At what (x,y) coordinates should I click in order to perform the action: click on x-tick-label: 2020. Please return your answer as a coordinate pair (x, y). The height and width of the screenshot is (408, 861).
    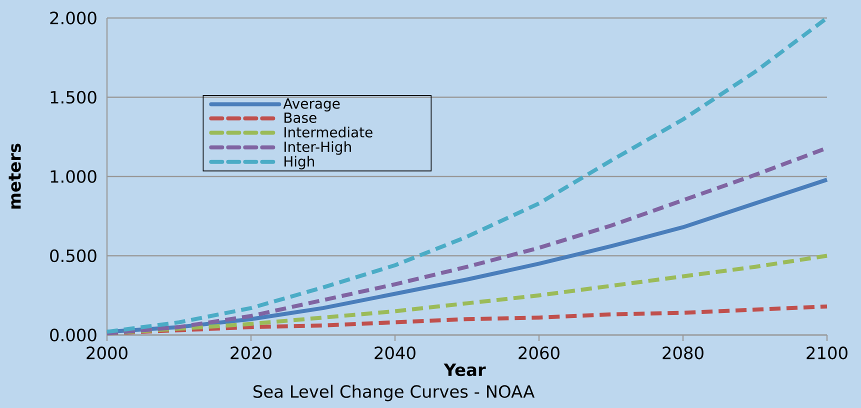
    Looking at the image, I should click on (251, 353).